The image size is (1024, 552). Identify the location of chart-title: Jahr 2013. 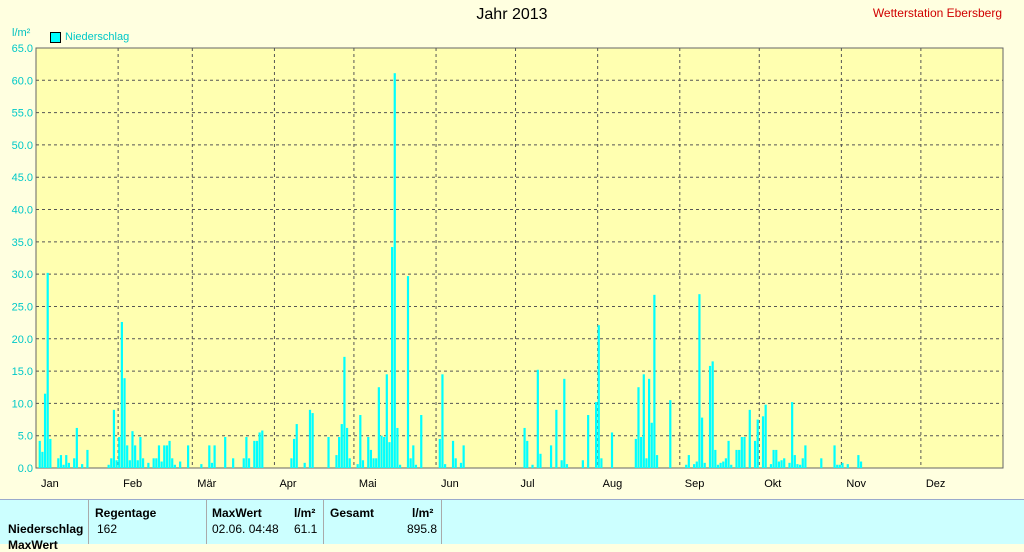
(512, 14).